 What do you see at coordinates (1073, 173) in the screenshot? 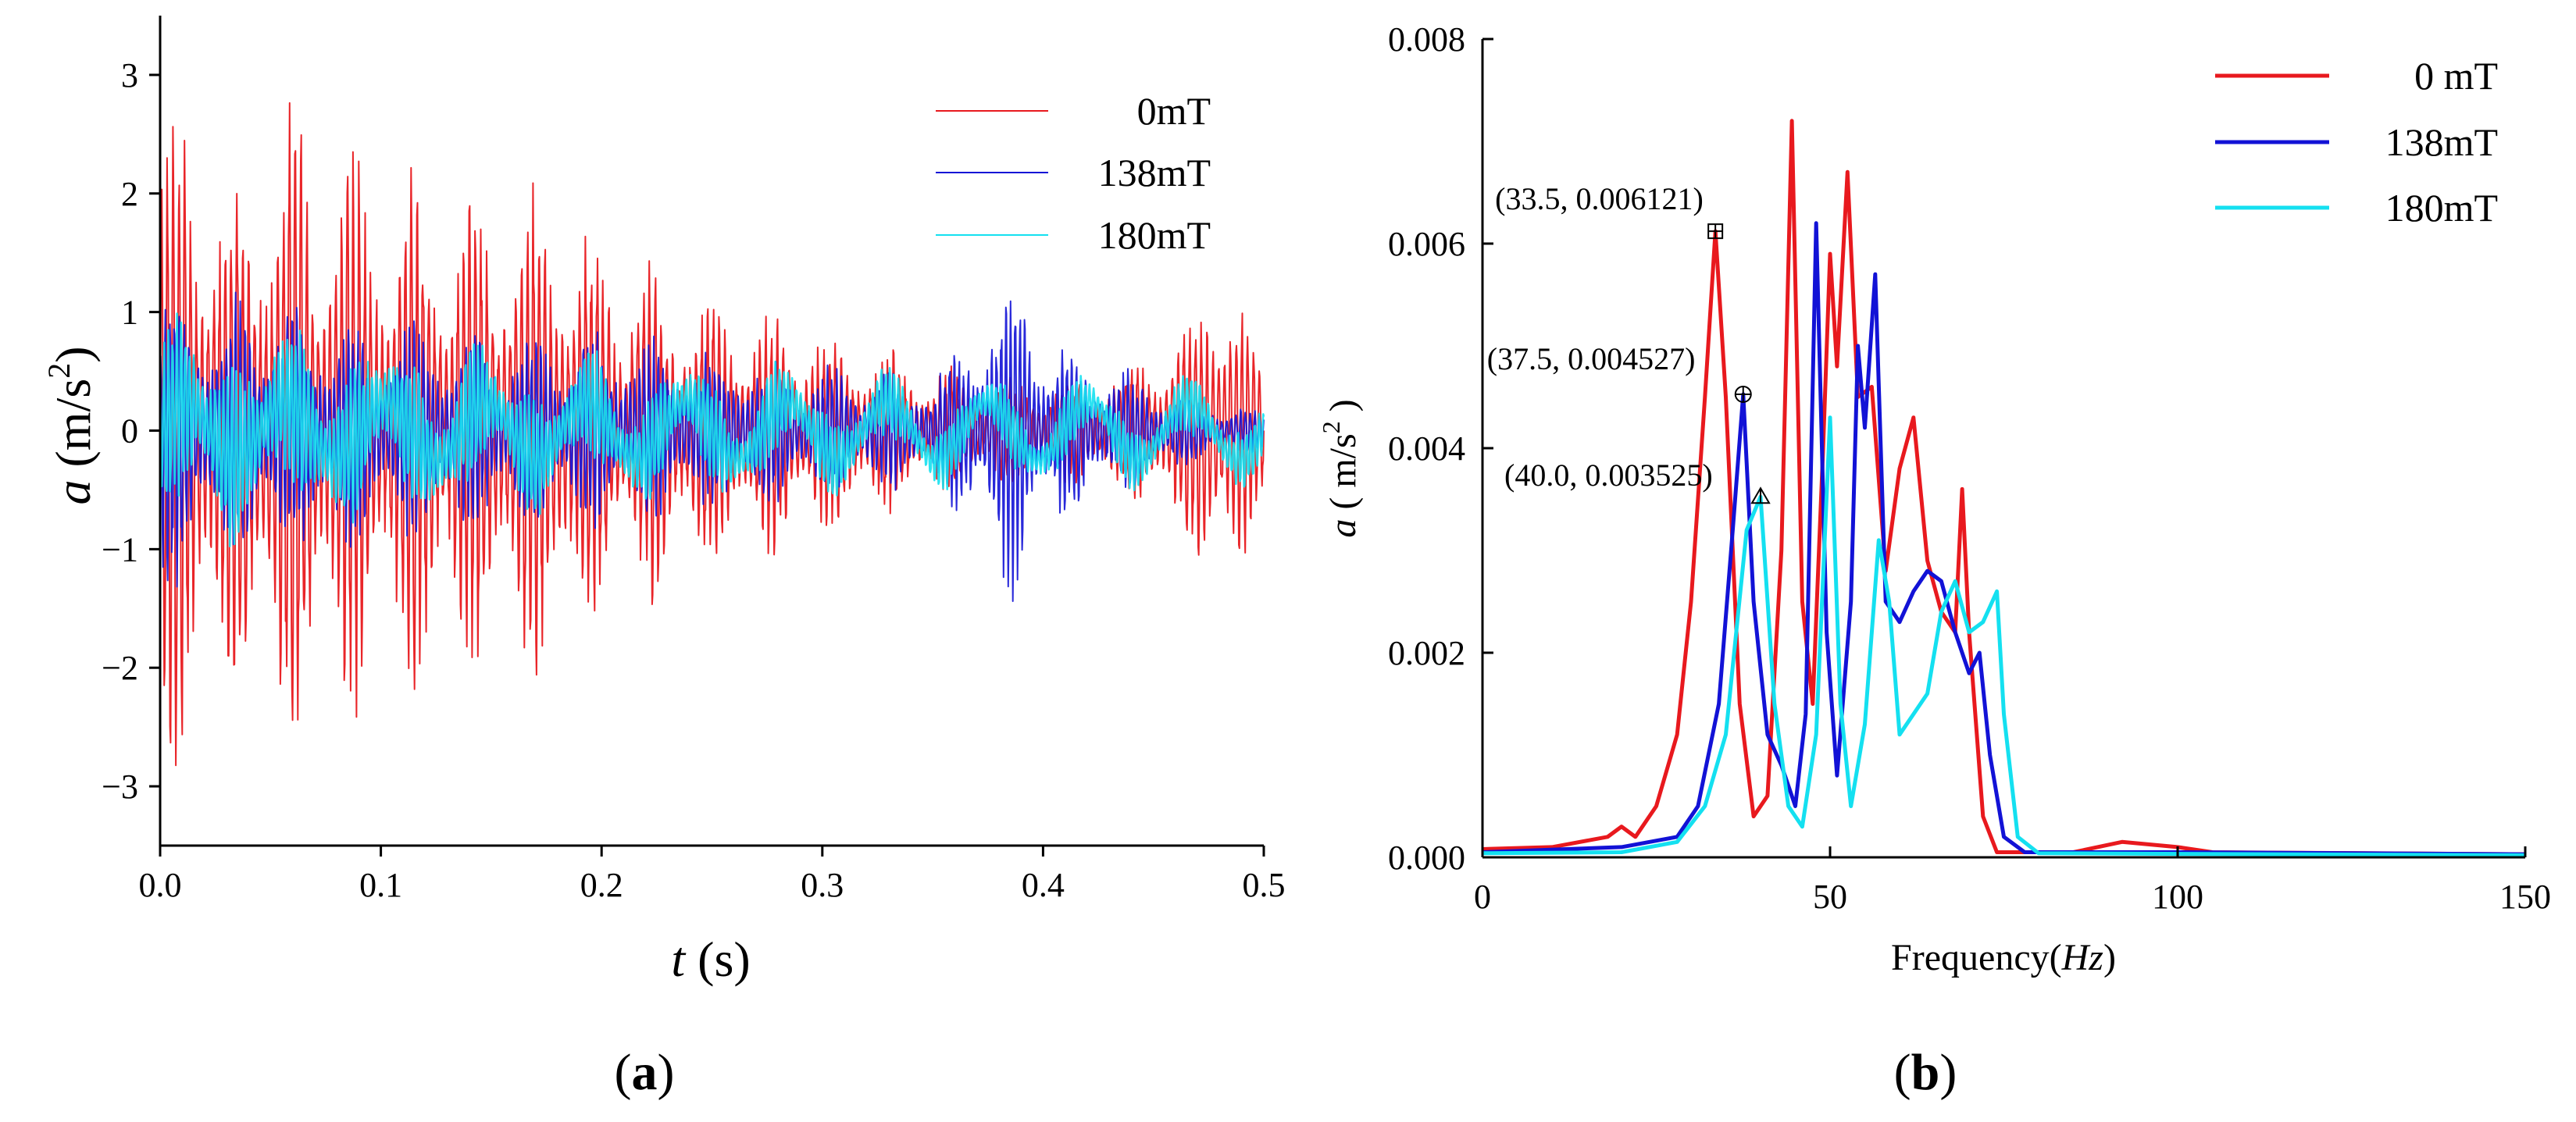
I see `panel-a-legend: 0mT 138mT 180mT` at bounding box center [1073, 173].